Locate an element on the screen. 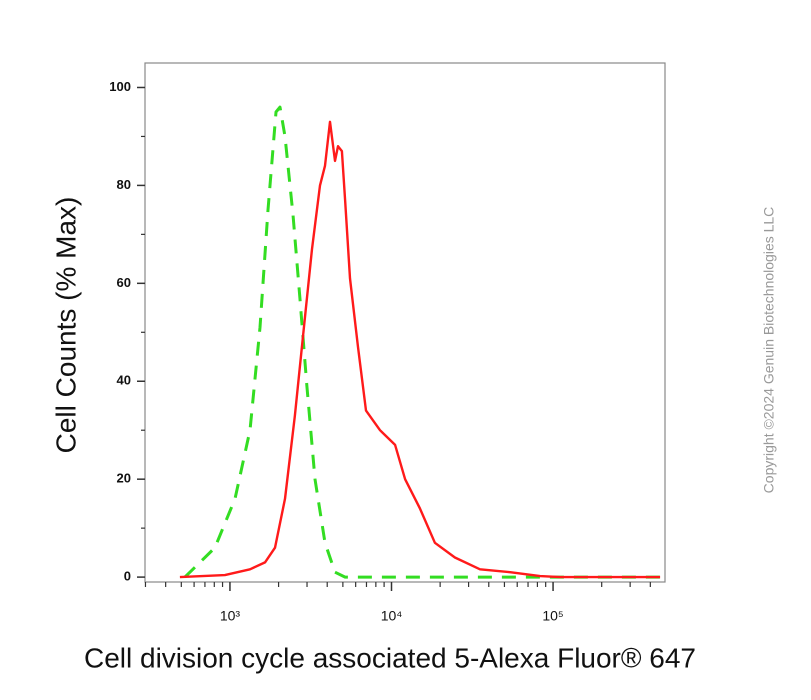 The image size is (811, 700). y-tick-label: 0 is located at coordinates (127, 576).